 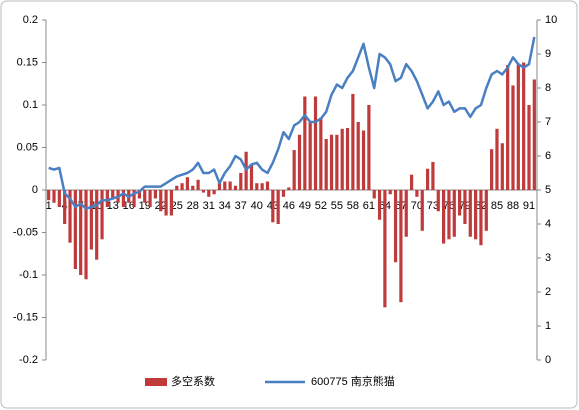 What do you see at coordinates (548, 224) in the screenshot?
I see `y2-tick-label: 4` at bounding box center [548, 224].